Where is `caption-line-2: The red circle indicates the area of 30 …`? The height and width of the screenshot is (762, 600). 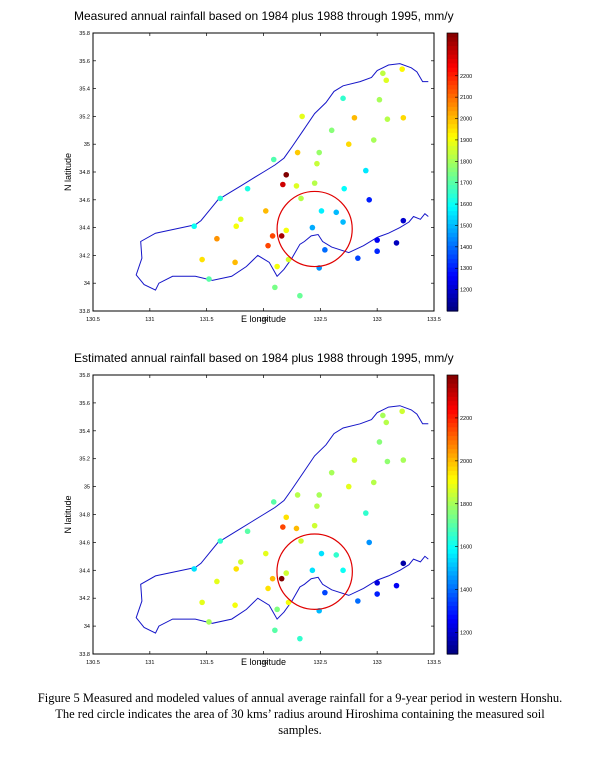
caption-line-2: The red circle indicates the area of 30 … is located at coordinates (300, 714).